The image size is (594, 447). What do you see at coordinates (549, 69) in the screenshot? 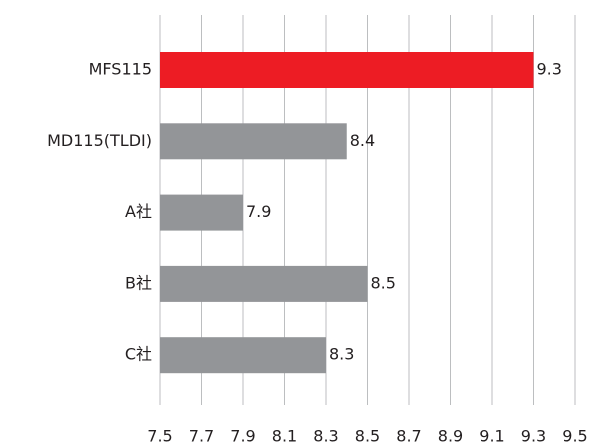
I see `value-label: 9.3` at bounding box center [549, 69].